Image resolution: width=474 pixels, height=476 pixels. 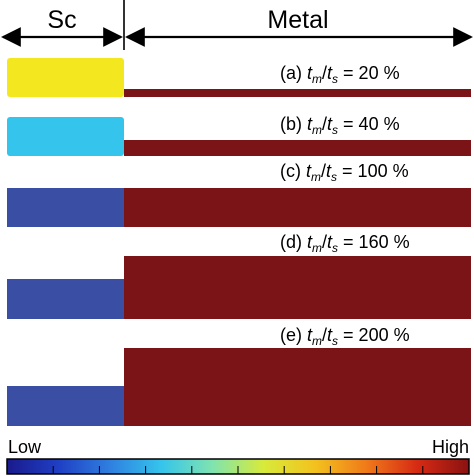 What do you see at coordinates (297, 20) in the screenshot?
I see `metal-label: Metal` at bounding box center [297, 20].